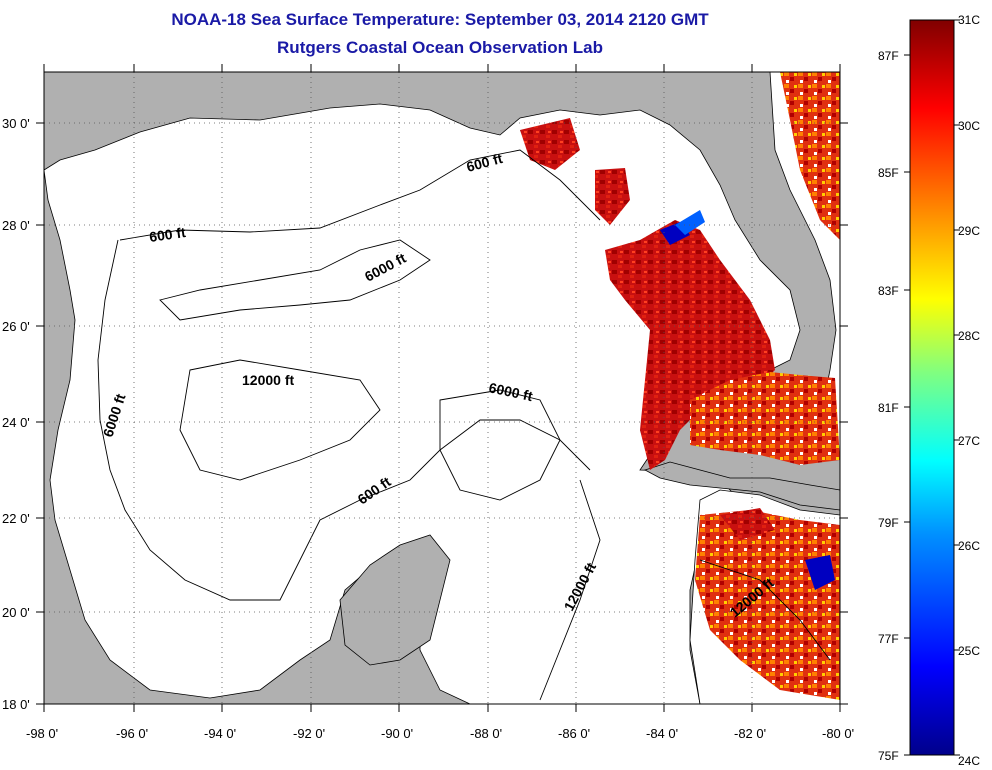 The width and height of the screenshot is (992, 770). I want to click on colorbar-gradient, so click(932, 387).